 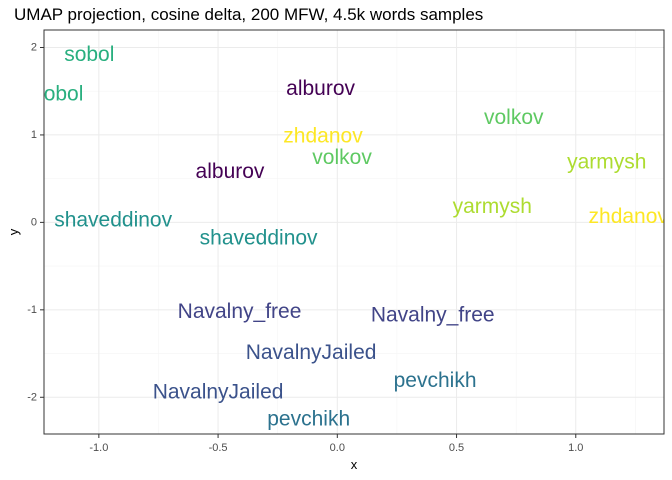 I want to click on x-axis-title: x, so click(x=354, y=464).